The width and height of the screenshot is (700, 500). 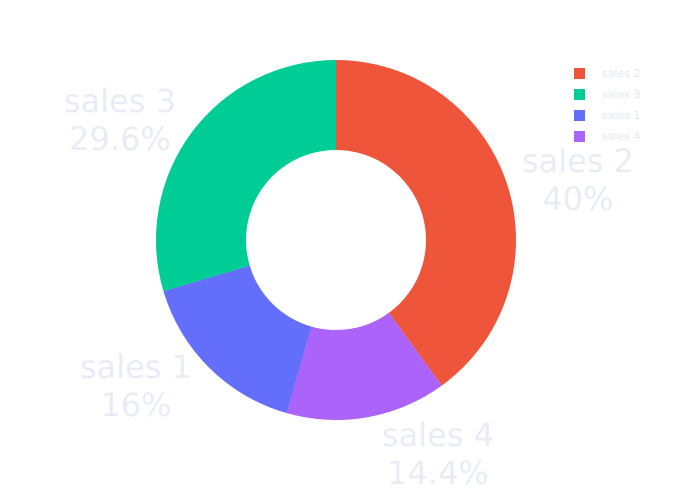 What do you see at coordinates (621, 136) in the screenshot?
I see `legend-label-sales-4: sales 4` at bounding box center [621, 136].